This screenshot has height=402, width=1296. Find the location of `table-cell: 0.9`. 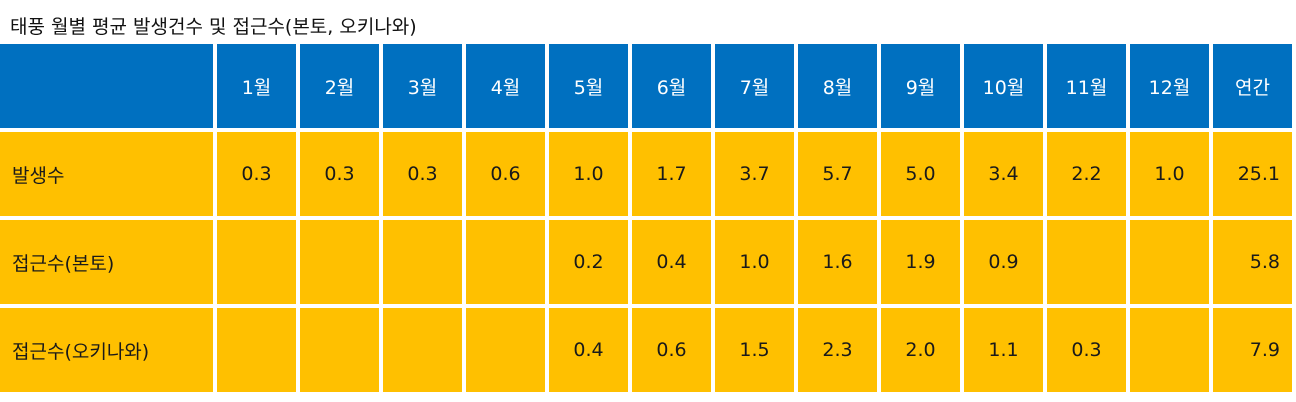

table-cell: 0.9 is located at coordinates (1005, 264).